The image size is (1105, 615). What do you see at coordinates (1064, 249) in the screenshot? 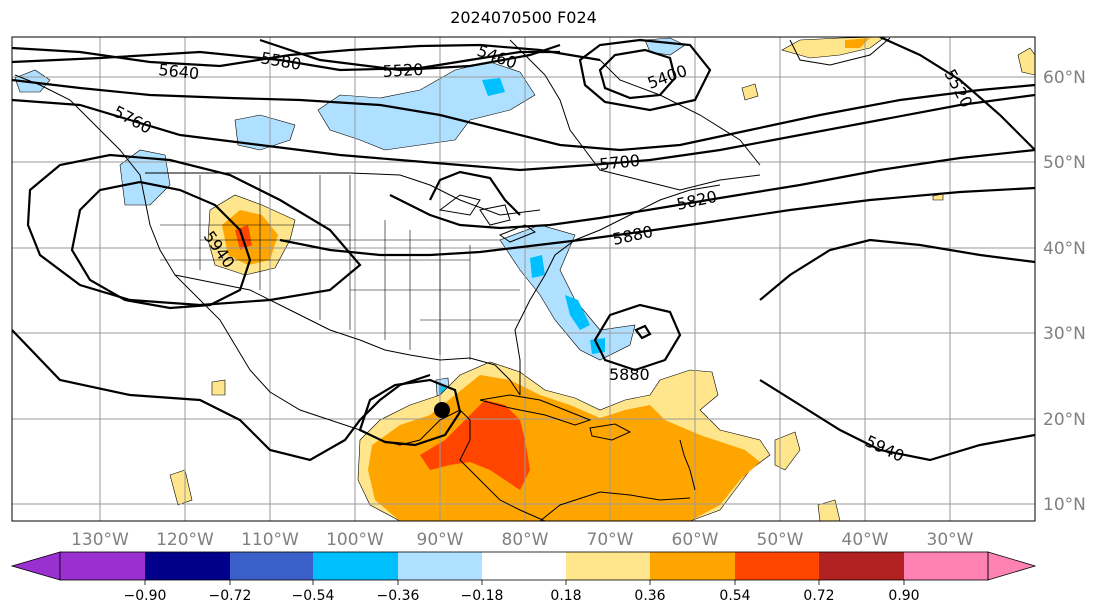
I see `lat-label: 40°N` at bounding box center [1064, 249].